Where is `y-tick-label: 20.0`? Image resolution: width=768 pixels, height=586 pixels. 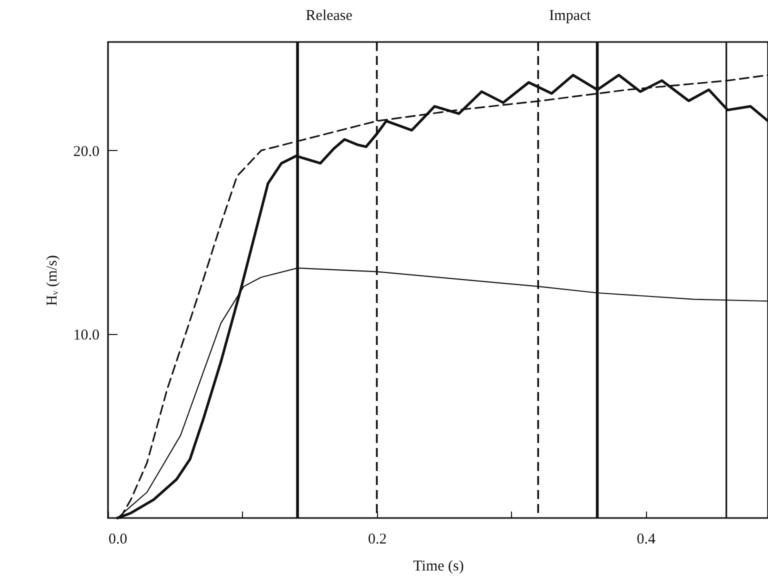 y-tick-label: 20.0 is located at coordinates (86, 152).